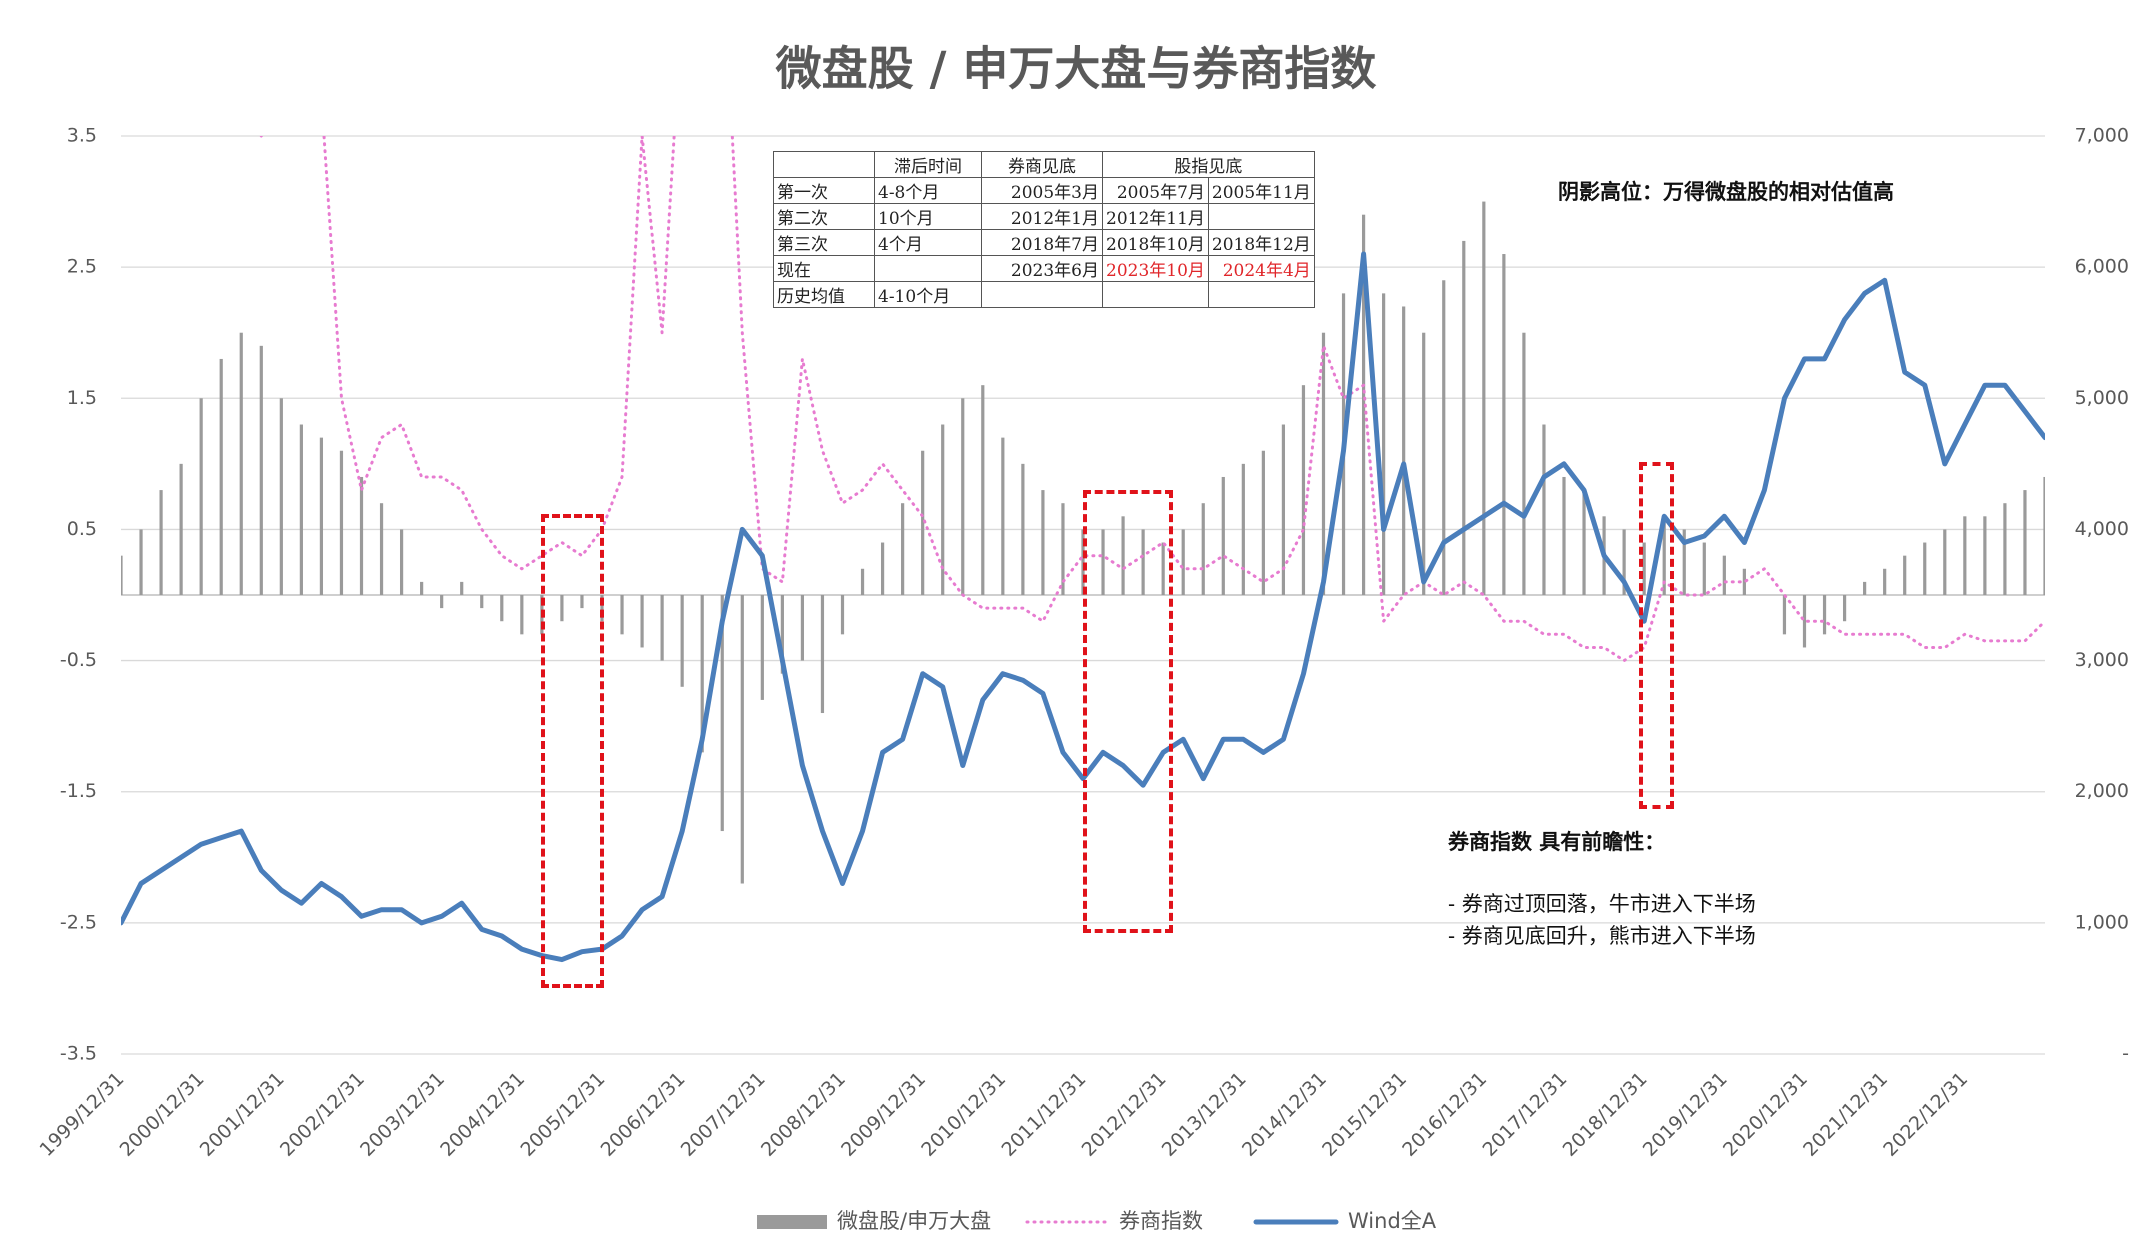  What do you see at coordinates (1685, 1114) in the screenshot?
I see `x-tick-label: 2019/12/31` at bounding box center [1685, 1114].